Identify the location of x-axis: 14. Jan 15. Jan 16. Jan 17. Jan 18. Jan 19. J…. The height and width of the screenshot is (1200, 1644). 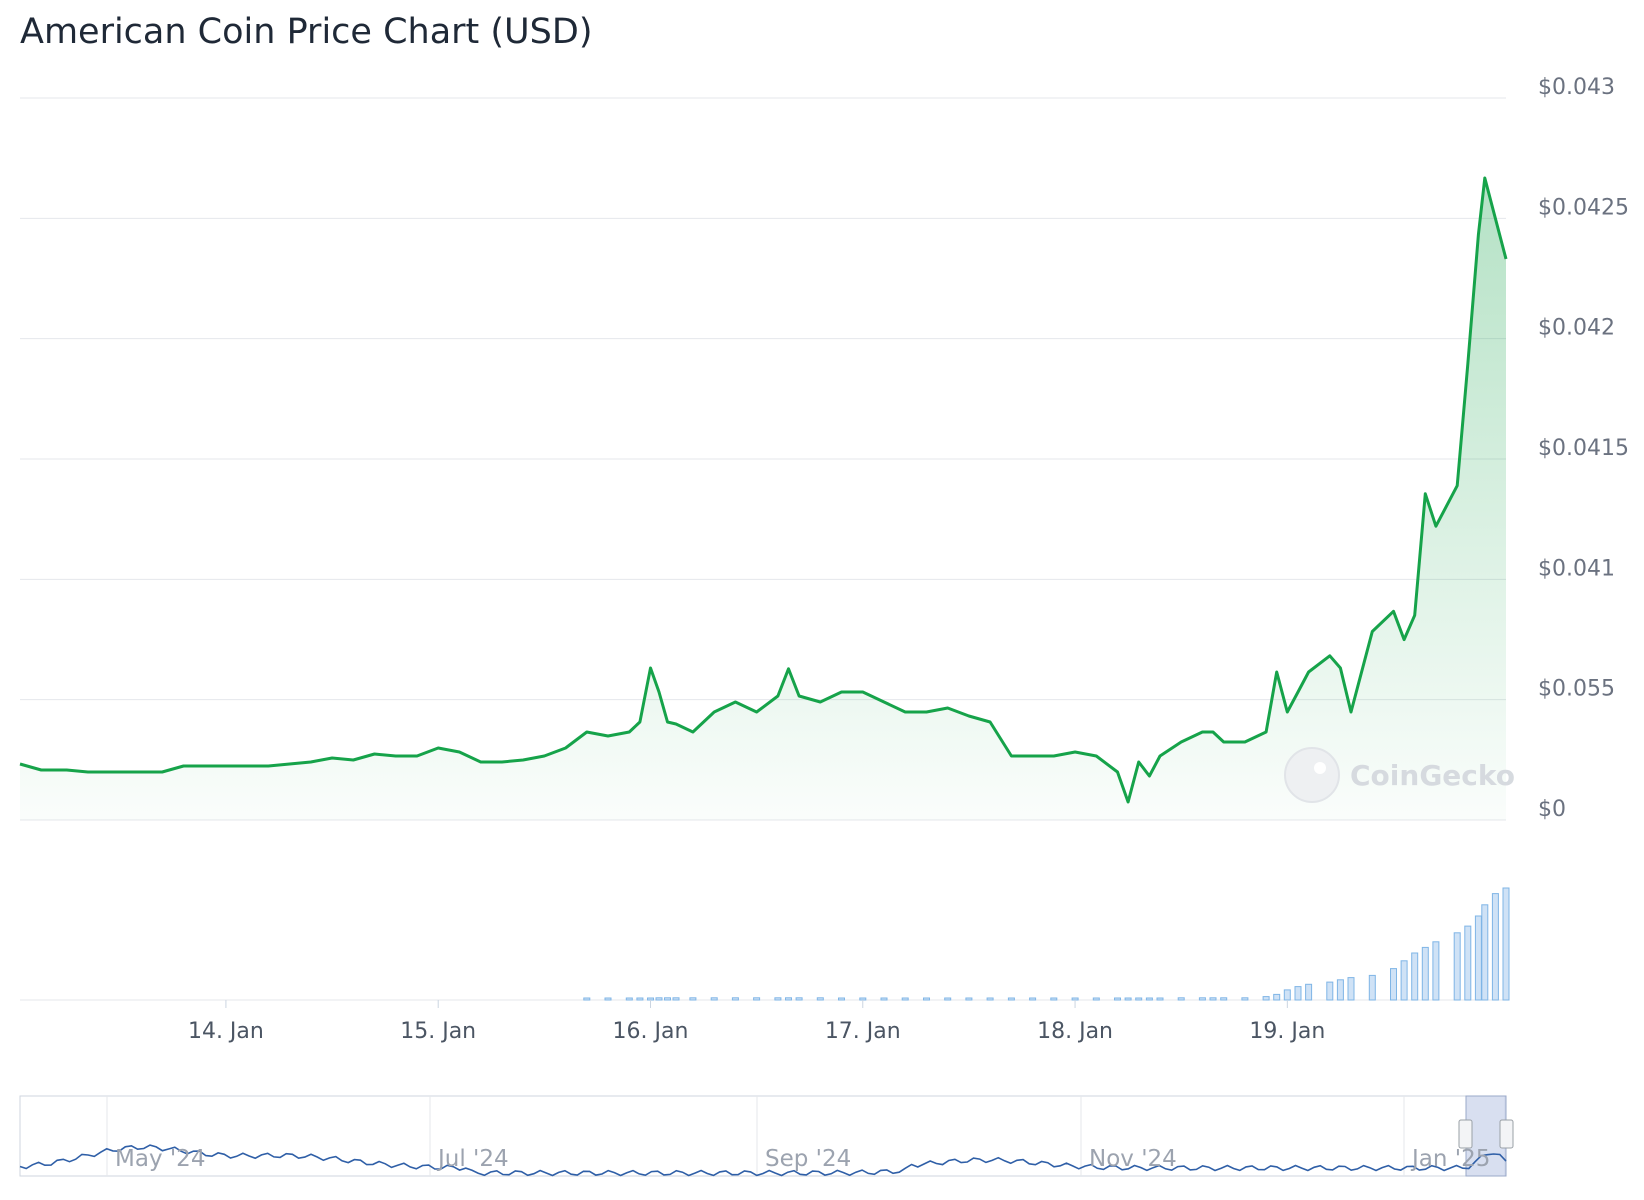
(756, 1022).